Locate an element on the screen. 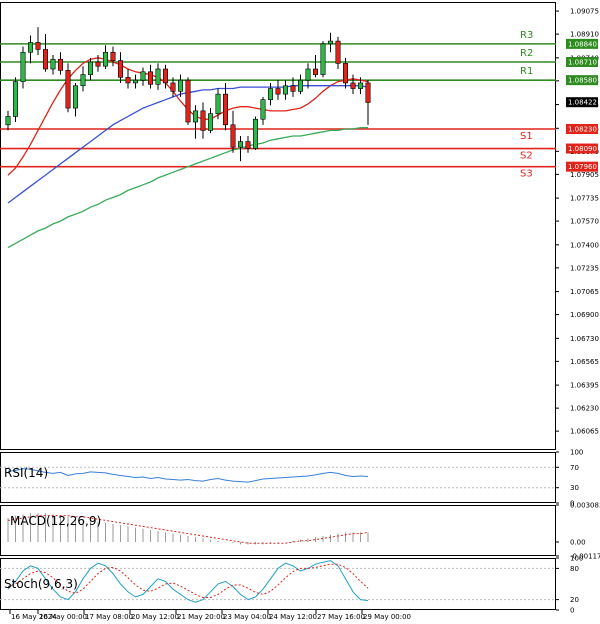 This screenshot has width=600, height=624. stoch-panel-frame is located at coordinates (278, 584).